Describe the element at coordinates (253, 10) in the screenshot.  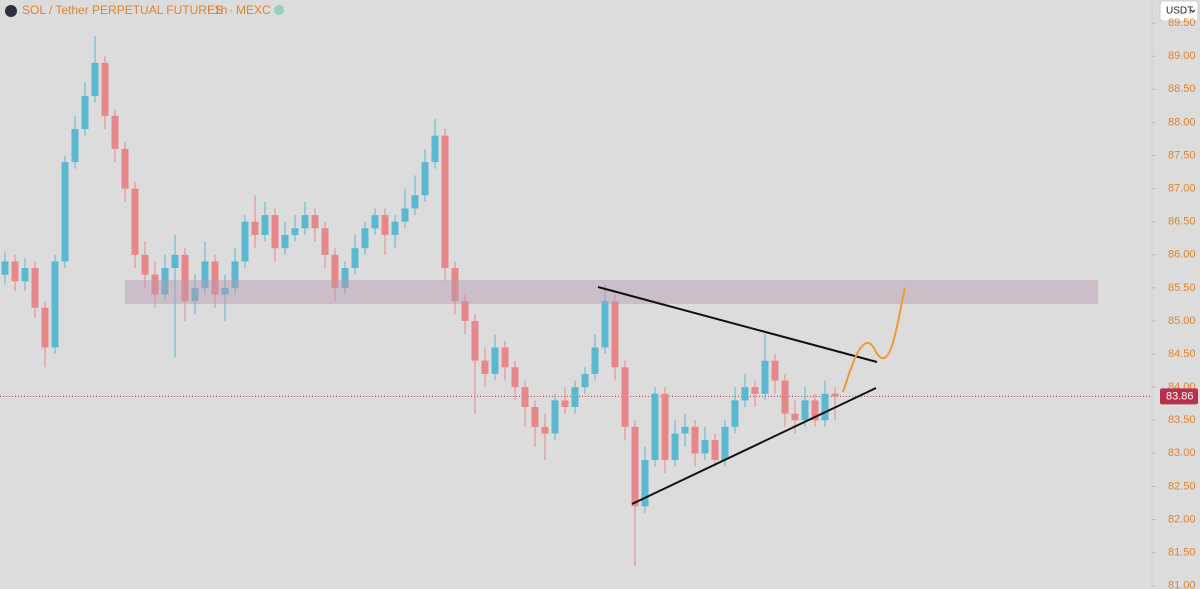
I see `exchange: MEXC` at that location.